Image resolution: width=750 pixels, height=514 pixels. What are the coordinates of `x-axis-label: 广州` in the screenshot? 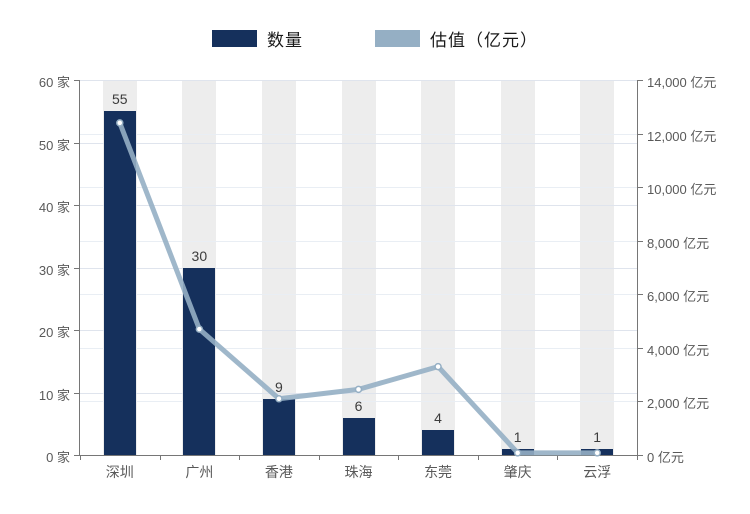 It's located at (199, 472).